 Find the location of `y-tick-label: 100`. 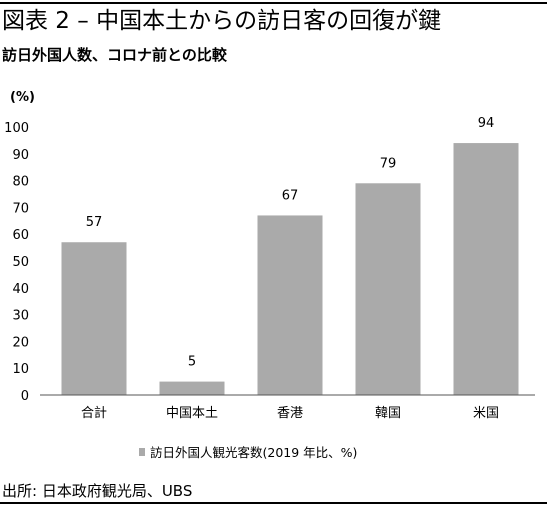

y-tick-label: 100 is located at coordinates (16, 128).